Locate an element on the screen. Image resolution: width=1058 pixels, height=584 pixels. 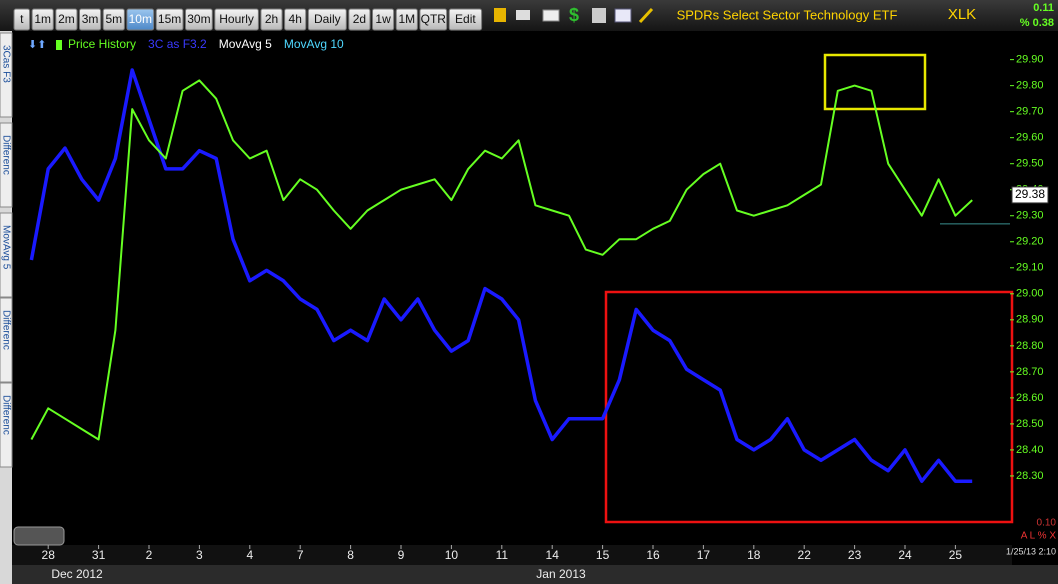
toolbar-button-label: 2h is located at coordinates (271, 19).